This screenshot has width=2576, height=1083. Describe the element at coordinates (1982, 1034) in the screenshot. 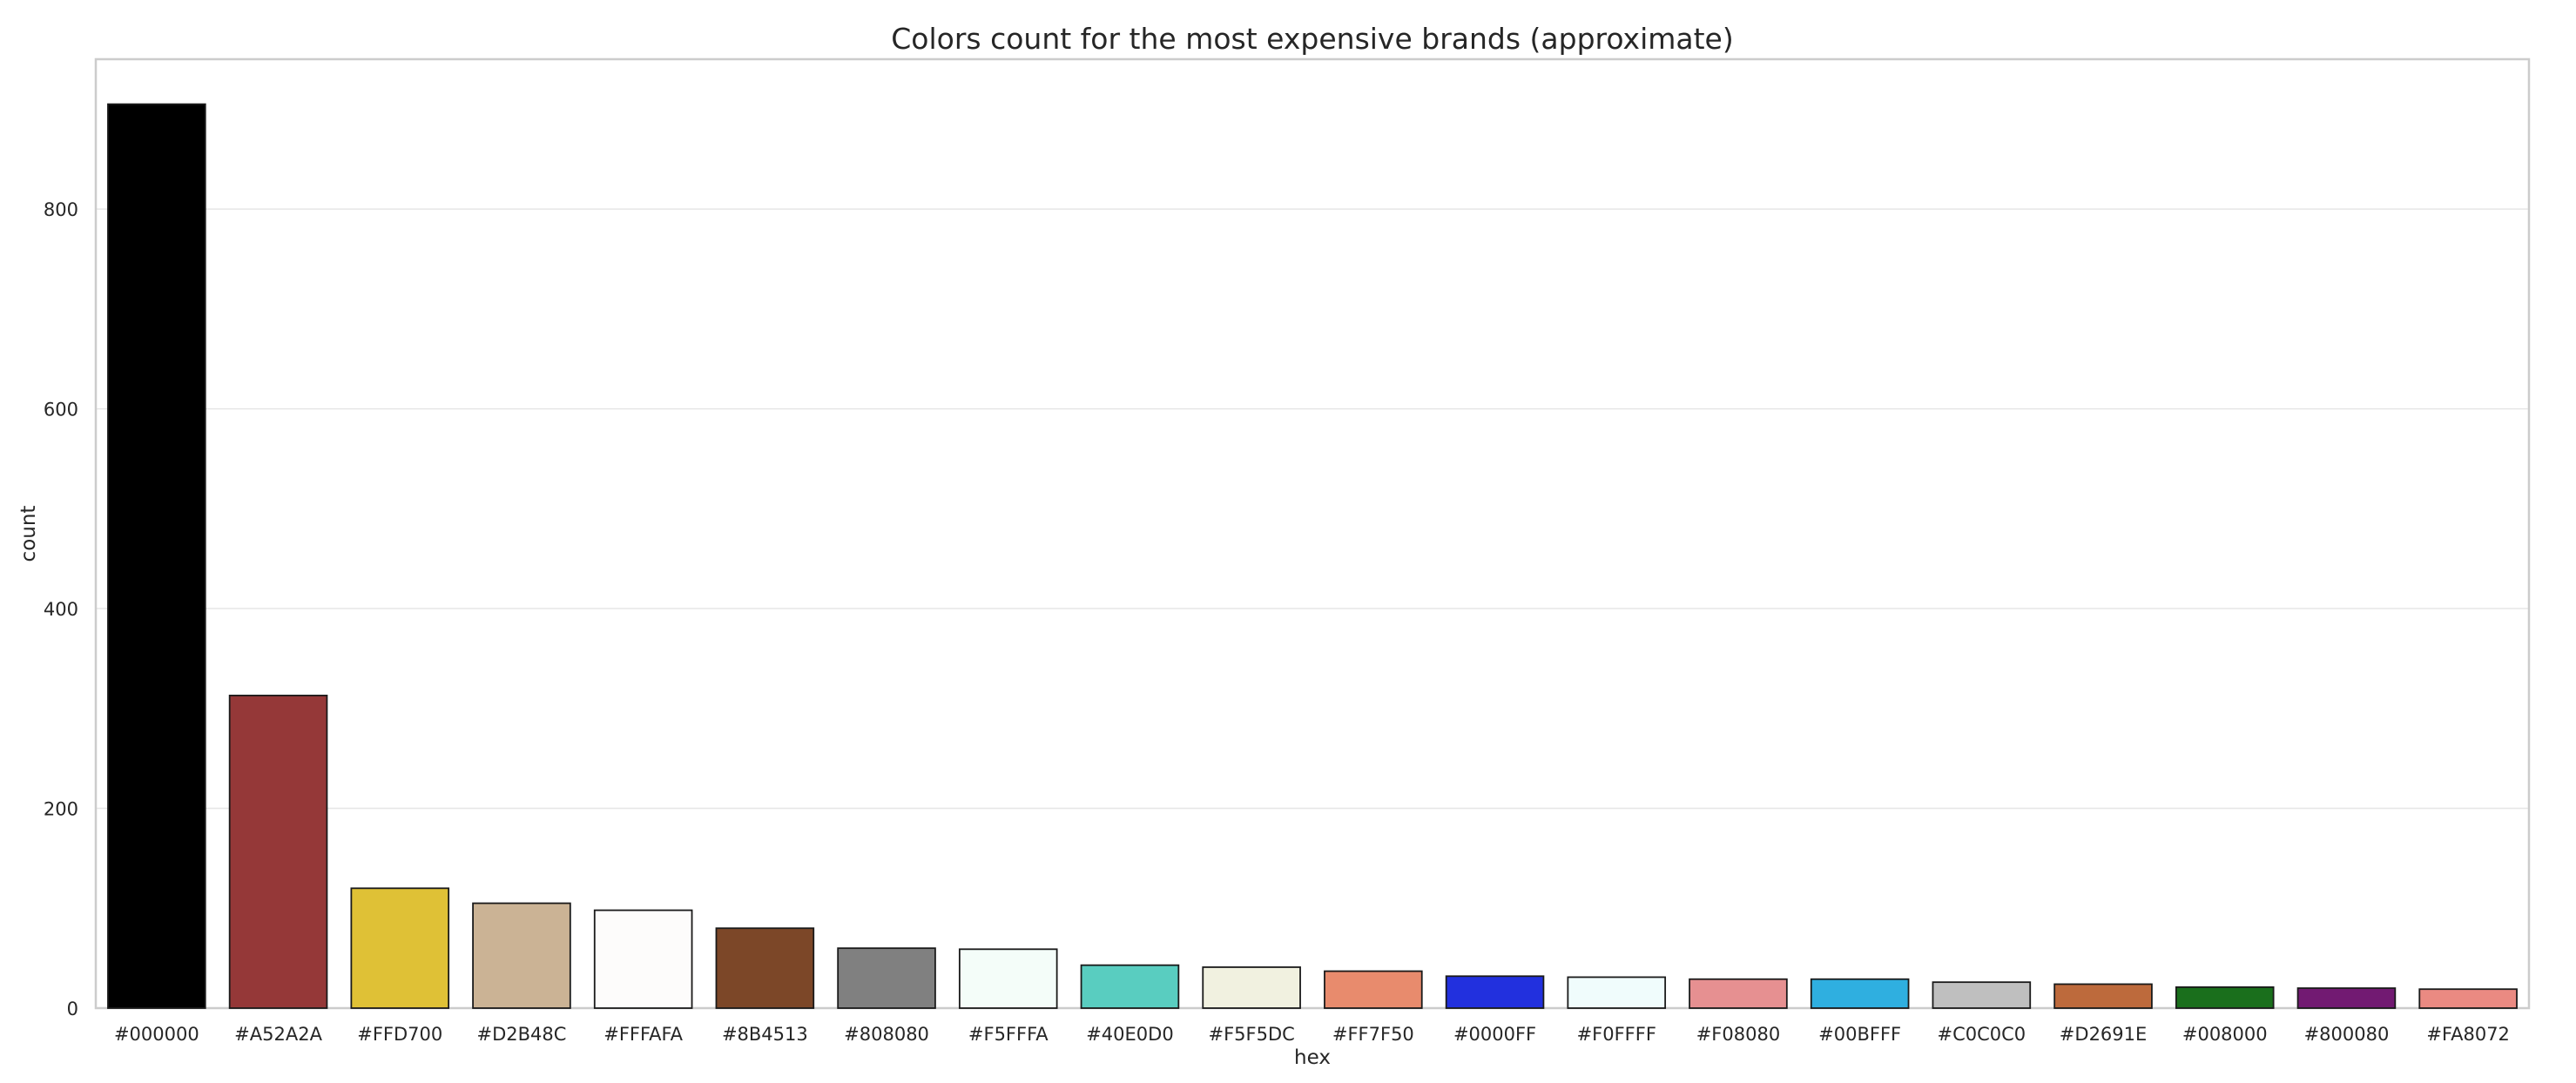

I see `x-tick-label: #C0C0C0` at that location.